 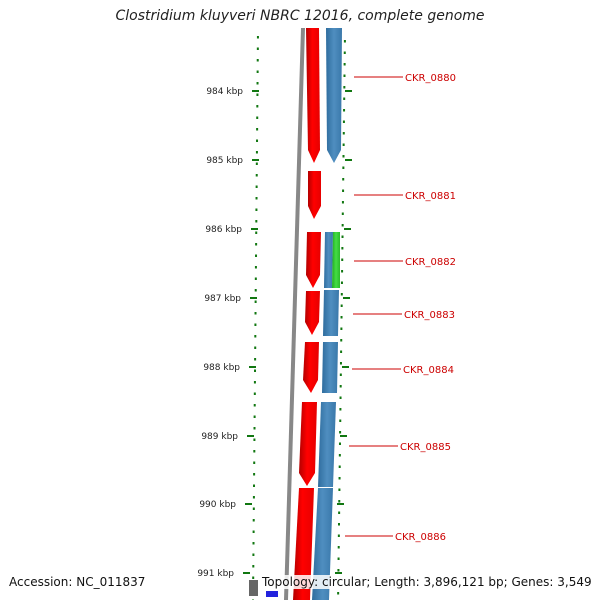 I want to click on tick-dot-ruler, so click(x=299, y=320).